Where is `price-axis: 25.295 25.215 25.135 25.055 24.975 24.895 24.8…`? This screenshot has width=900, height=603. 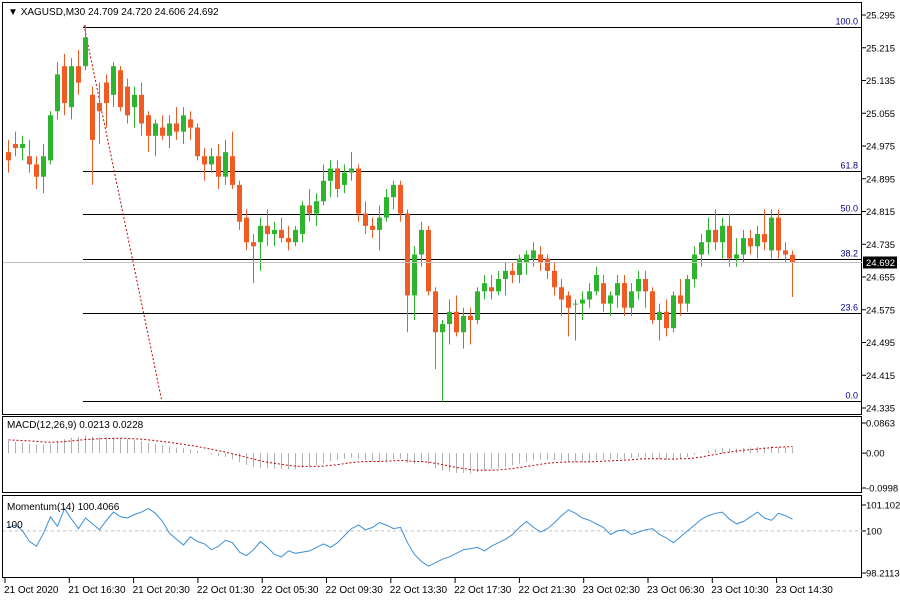 price-axis: 25.295 25.215 25.135 25.055 24.975 24.895 24.8… is located at coordinates (878, 213).